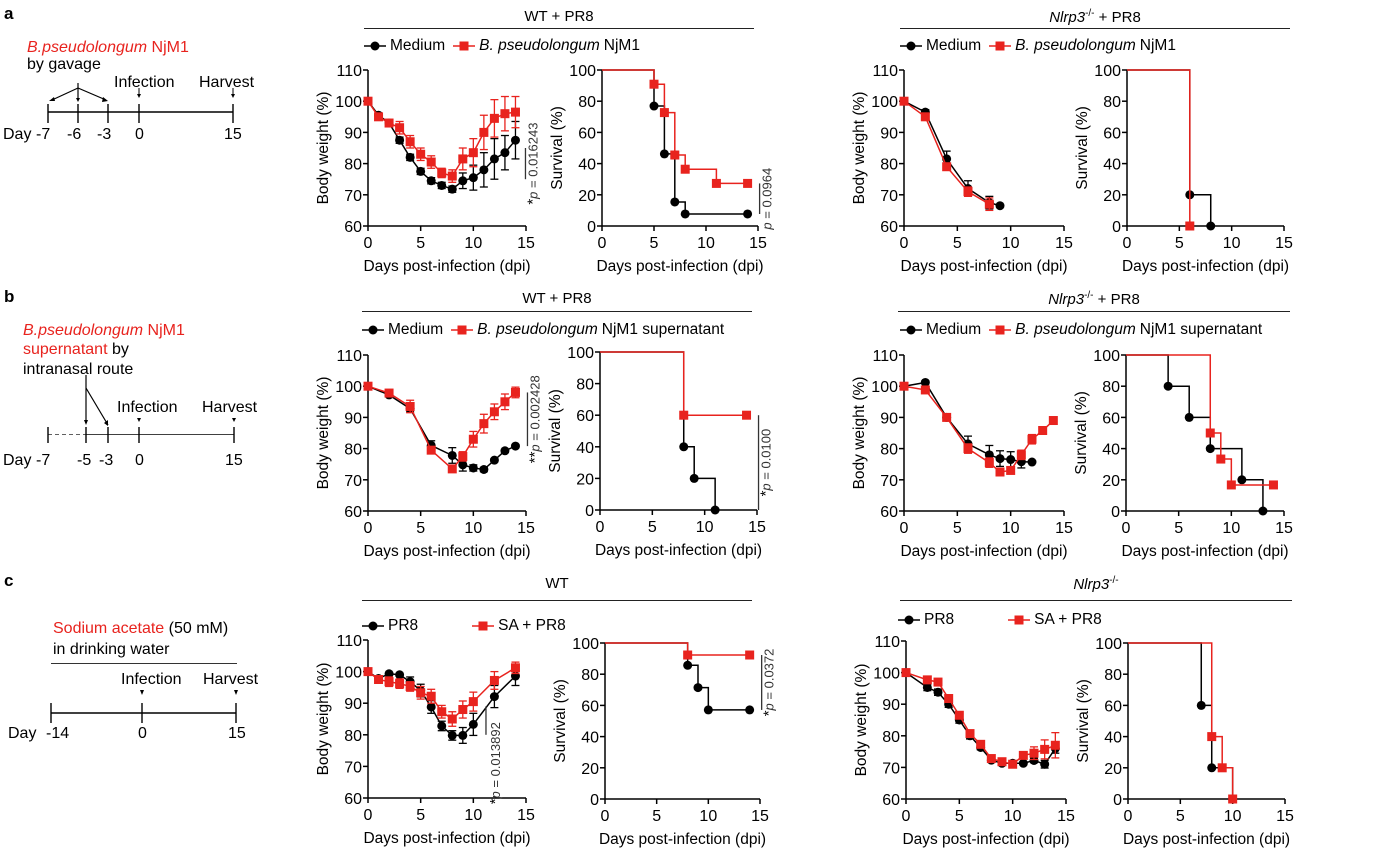 The height and width of the screenshot is (855, 1380). Describe the element at coordinates (1284, 243) in the screenshot. I see `x-tick-label: 15` at that location.